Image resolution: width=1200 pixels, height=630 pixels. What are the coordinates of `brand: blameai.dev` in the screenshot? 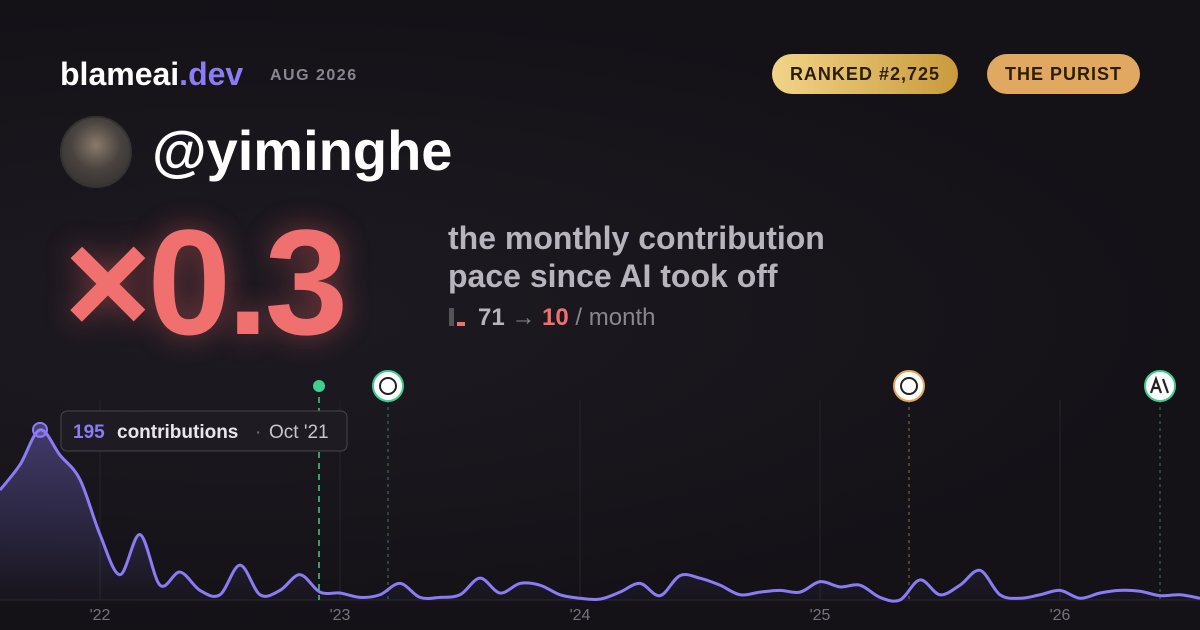 It's located at (151, 74).